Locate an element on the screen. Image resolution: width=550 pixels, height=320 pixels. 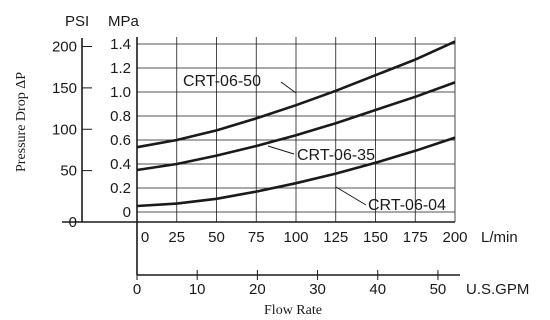
lmin-tick-label: 0 is located at coordinates (145, 237).